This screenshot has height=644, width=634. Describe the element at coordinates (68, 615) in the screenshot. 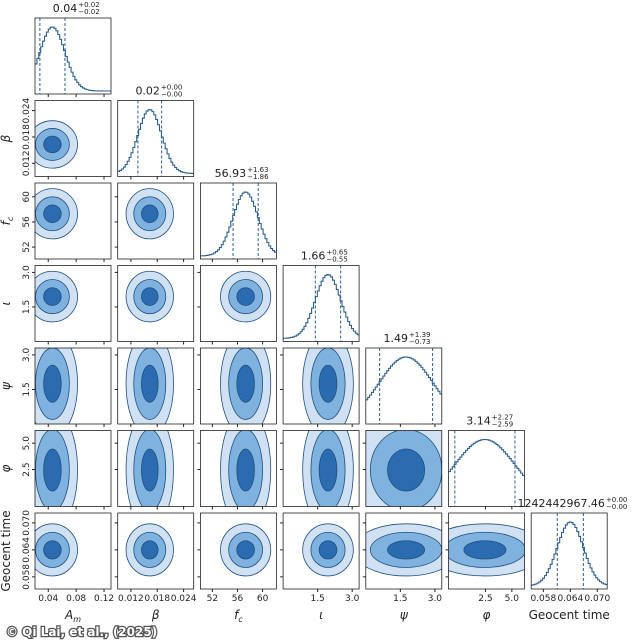

I see `axis-label-main: A` at that location.